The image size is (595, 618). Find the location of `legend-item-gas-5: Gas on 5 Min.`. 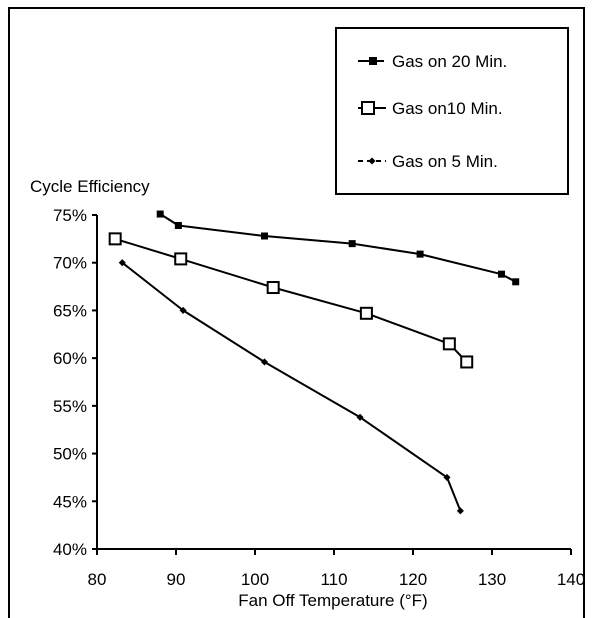

legend-item-gas-5: Gas on 5 Min. is located at coordinates (428, 161).